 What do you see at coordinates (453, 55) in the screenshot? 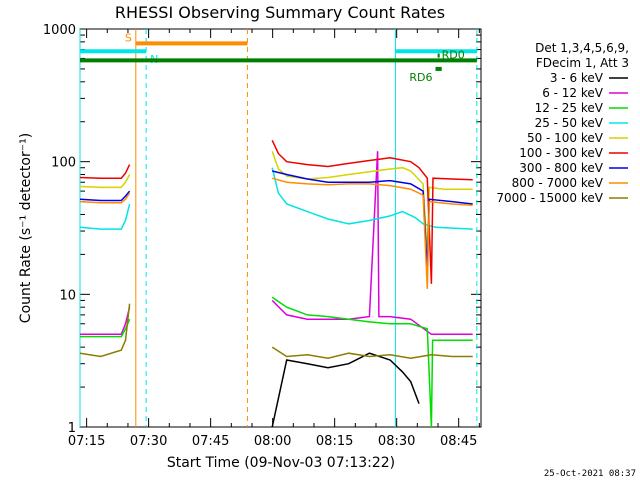
I see `flag-label: RD0` at bounding box center [453, 55].